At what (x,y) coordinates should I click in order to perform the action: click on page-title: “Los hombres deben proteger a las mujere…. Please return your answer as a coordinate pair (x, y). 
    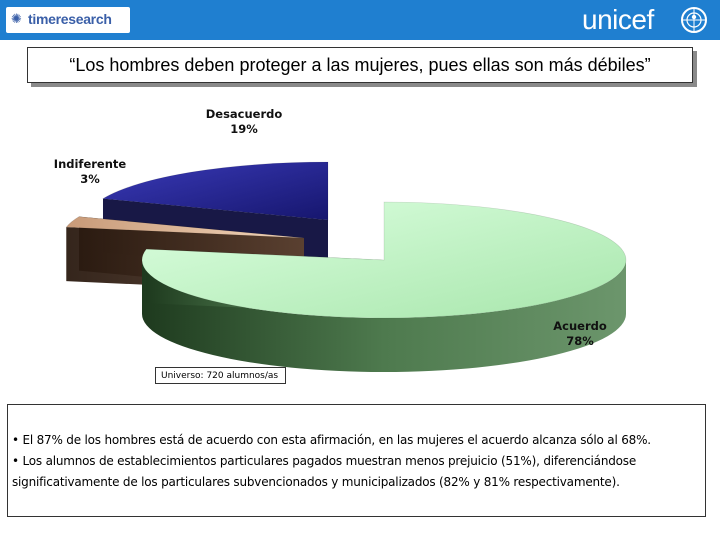
    Looking at the image, I should click on (360, 65).